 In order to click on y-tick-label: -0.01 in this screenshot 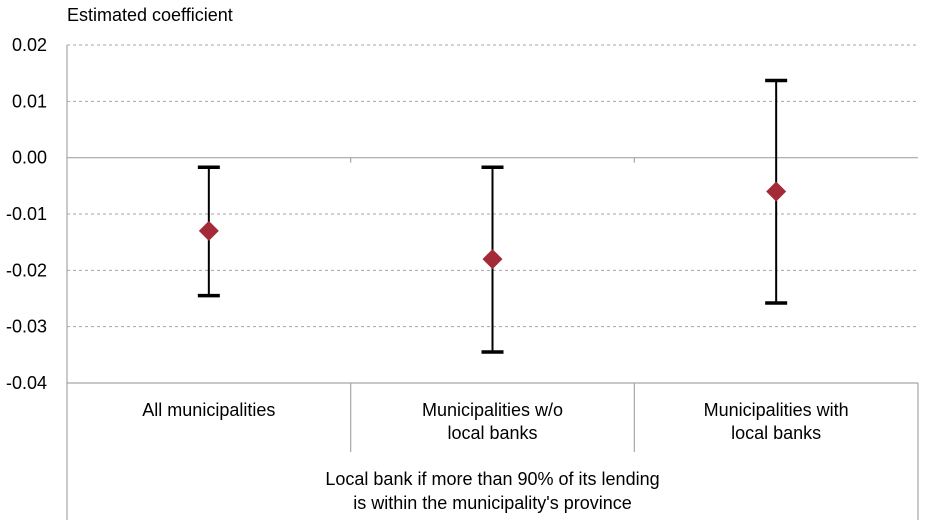, I will do `click(26, 214)`.